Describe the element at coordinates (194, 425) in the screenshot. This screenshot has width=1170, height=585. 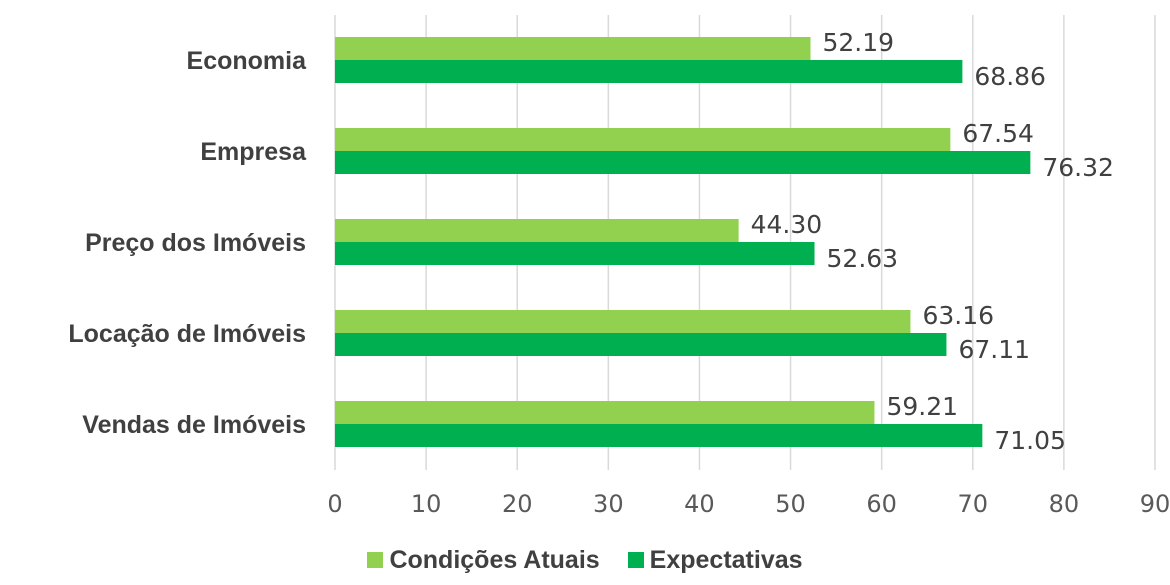
I see `category-label: Vendas de Imóveis` at that location.